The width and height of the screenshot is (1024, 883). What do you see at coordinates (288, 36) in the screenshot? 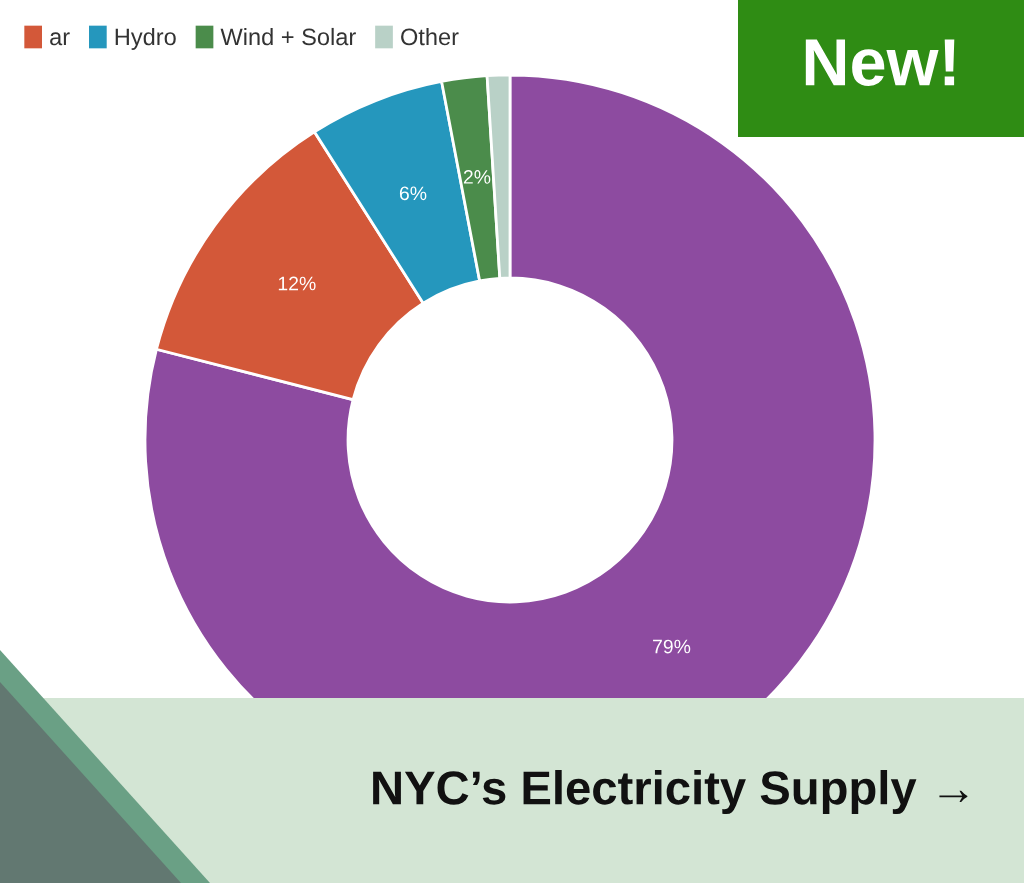
I see `legend-label: Wind + Solar` at bounding box center [288, 36].